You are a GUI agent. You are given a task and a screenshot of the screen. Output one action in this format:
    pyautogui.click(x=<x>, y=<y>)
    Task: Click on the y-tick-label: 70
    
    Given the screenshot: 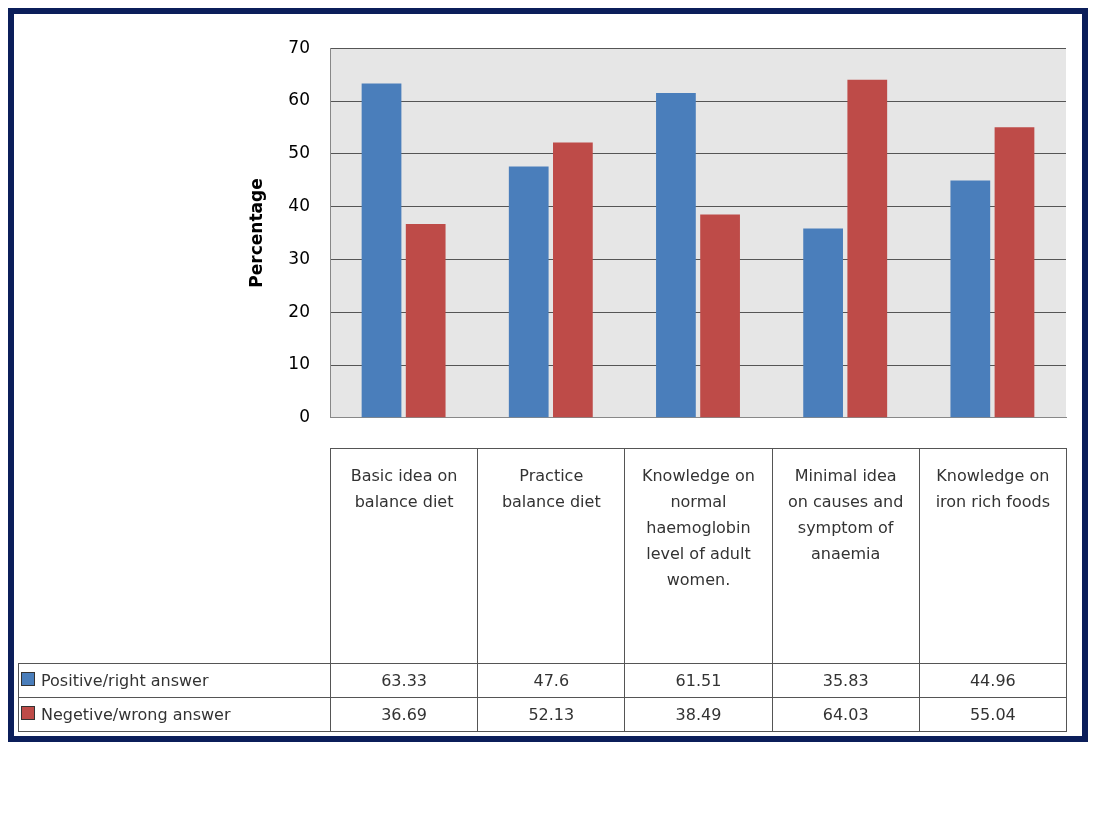 What is the action you would take?
    pyautogui.click(x=299, y=46)
    